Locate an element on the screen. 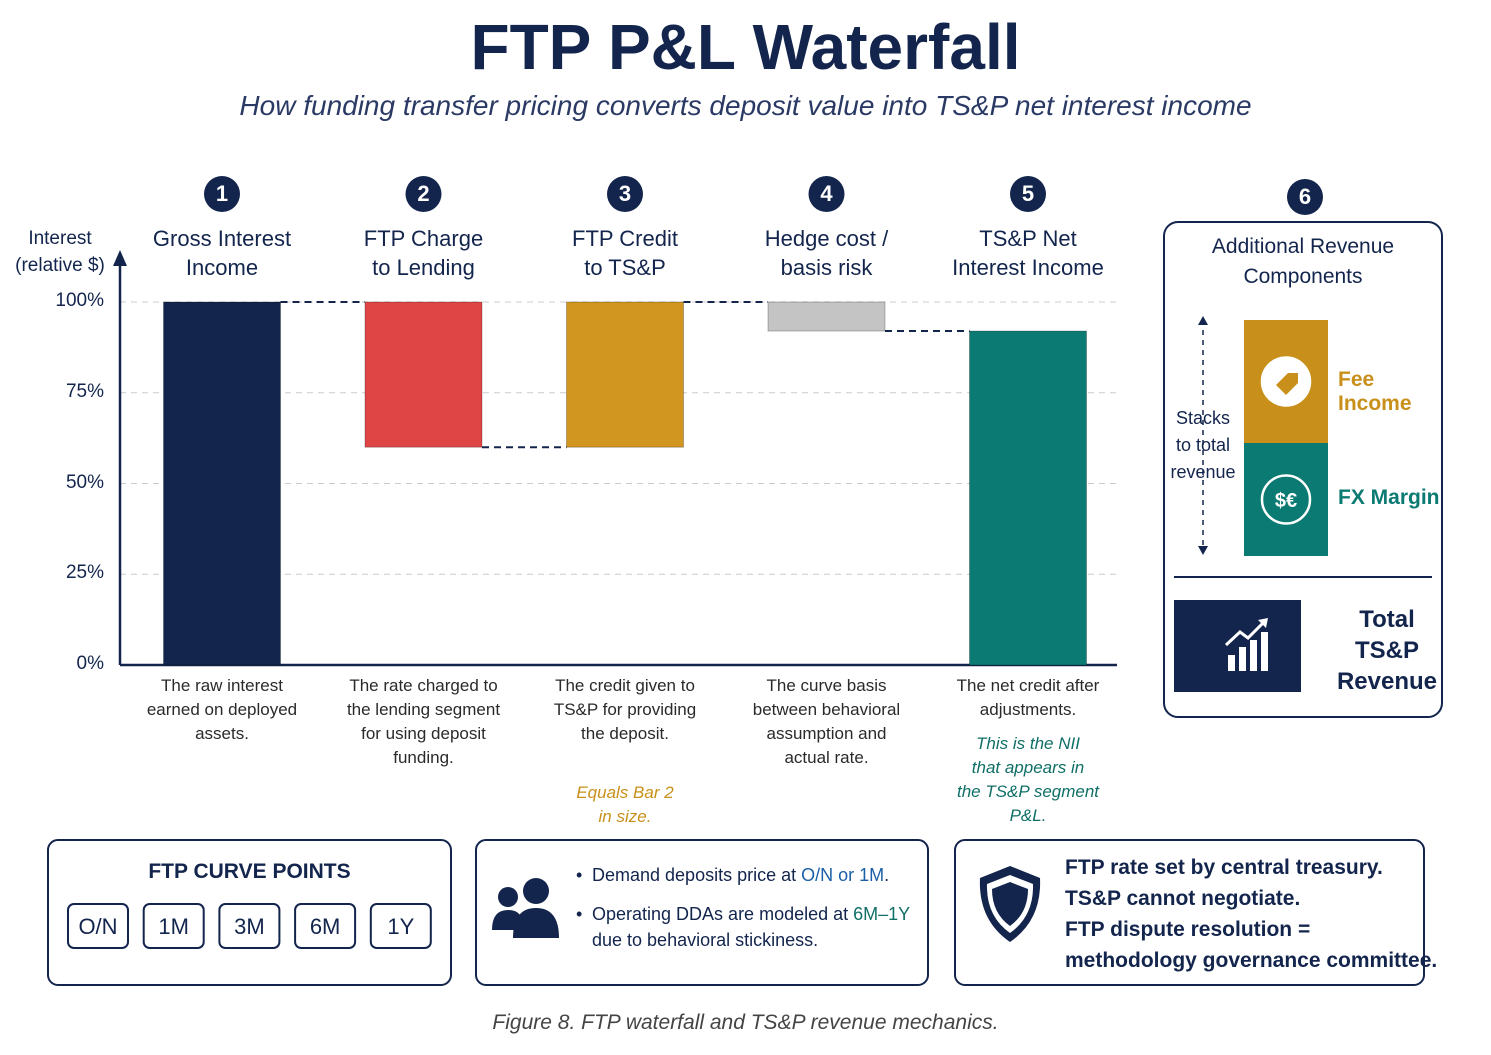 The image size is (1491, 1055). curve-point: 1M is located at coordinates (173, 926).